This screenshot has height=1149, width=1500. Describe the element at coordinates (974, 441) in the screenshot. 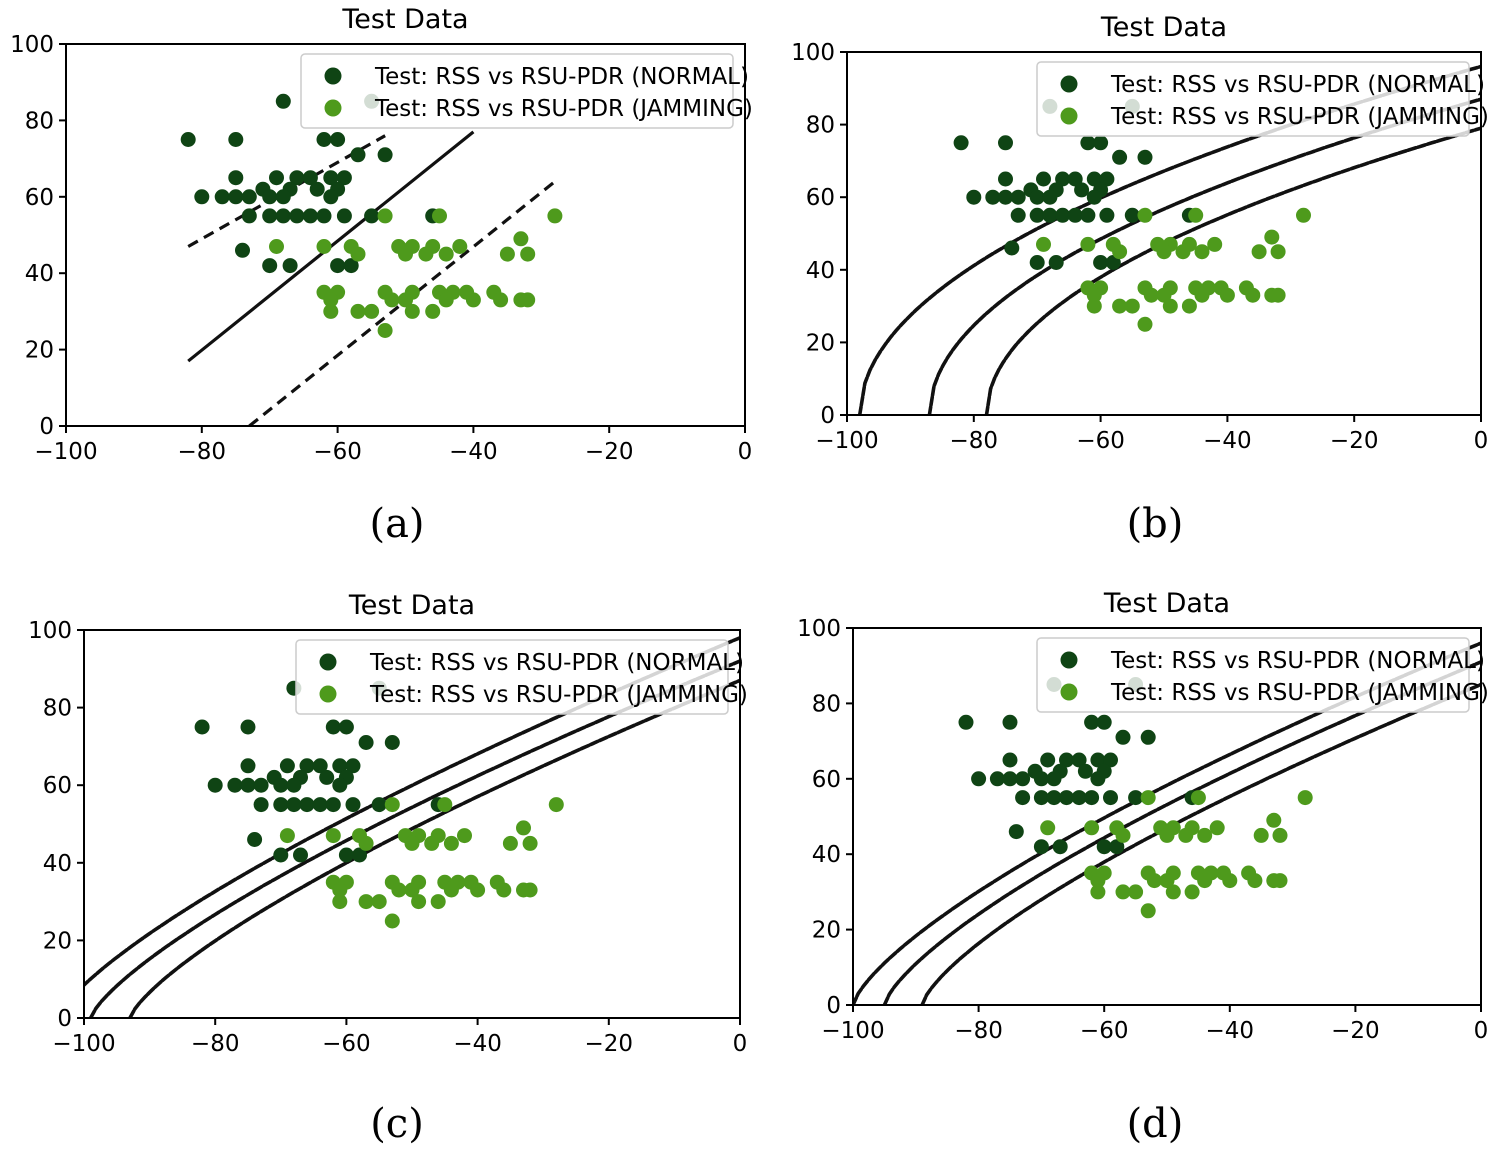

I see `x-tick-label: −80` at that location.